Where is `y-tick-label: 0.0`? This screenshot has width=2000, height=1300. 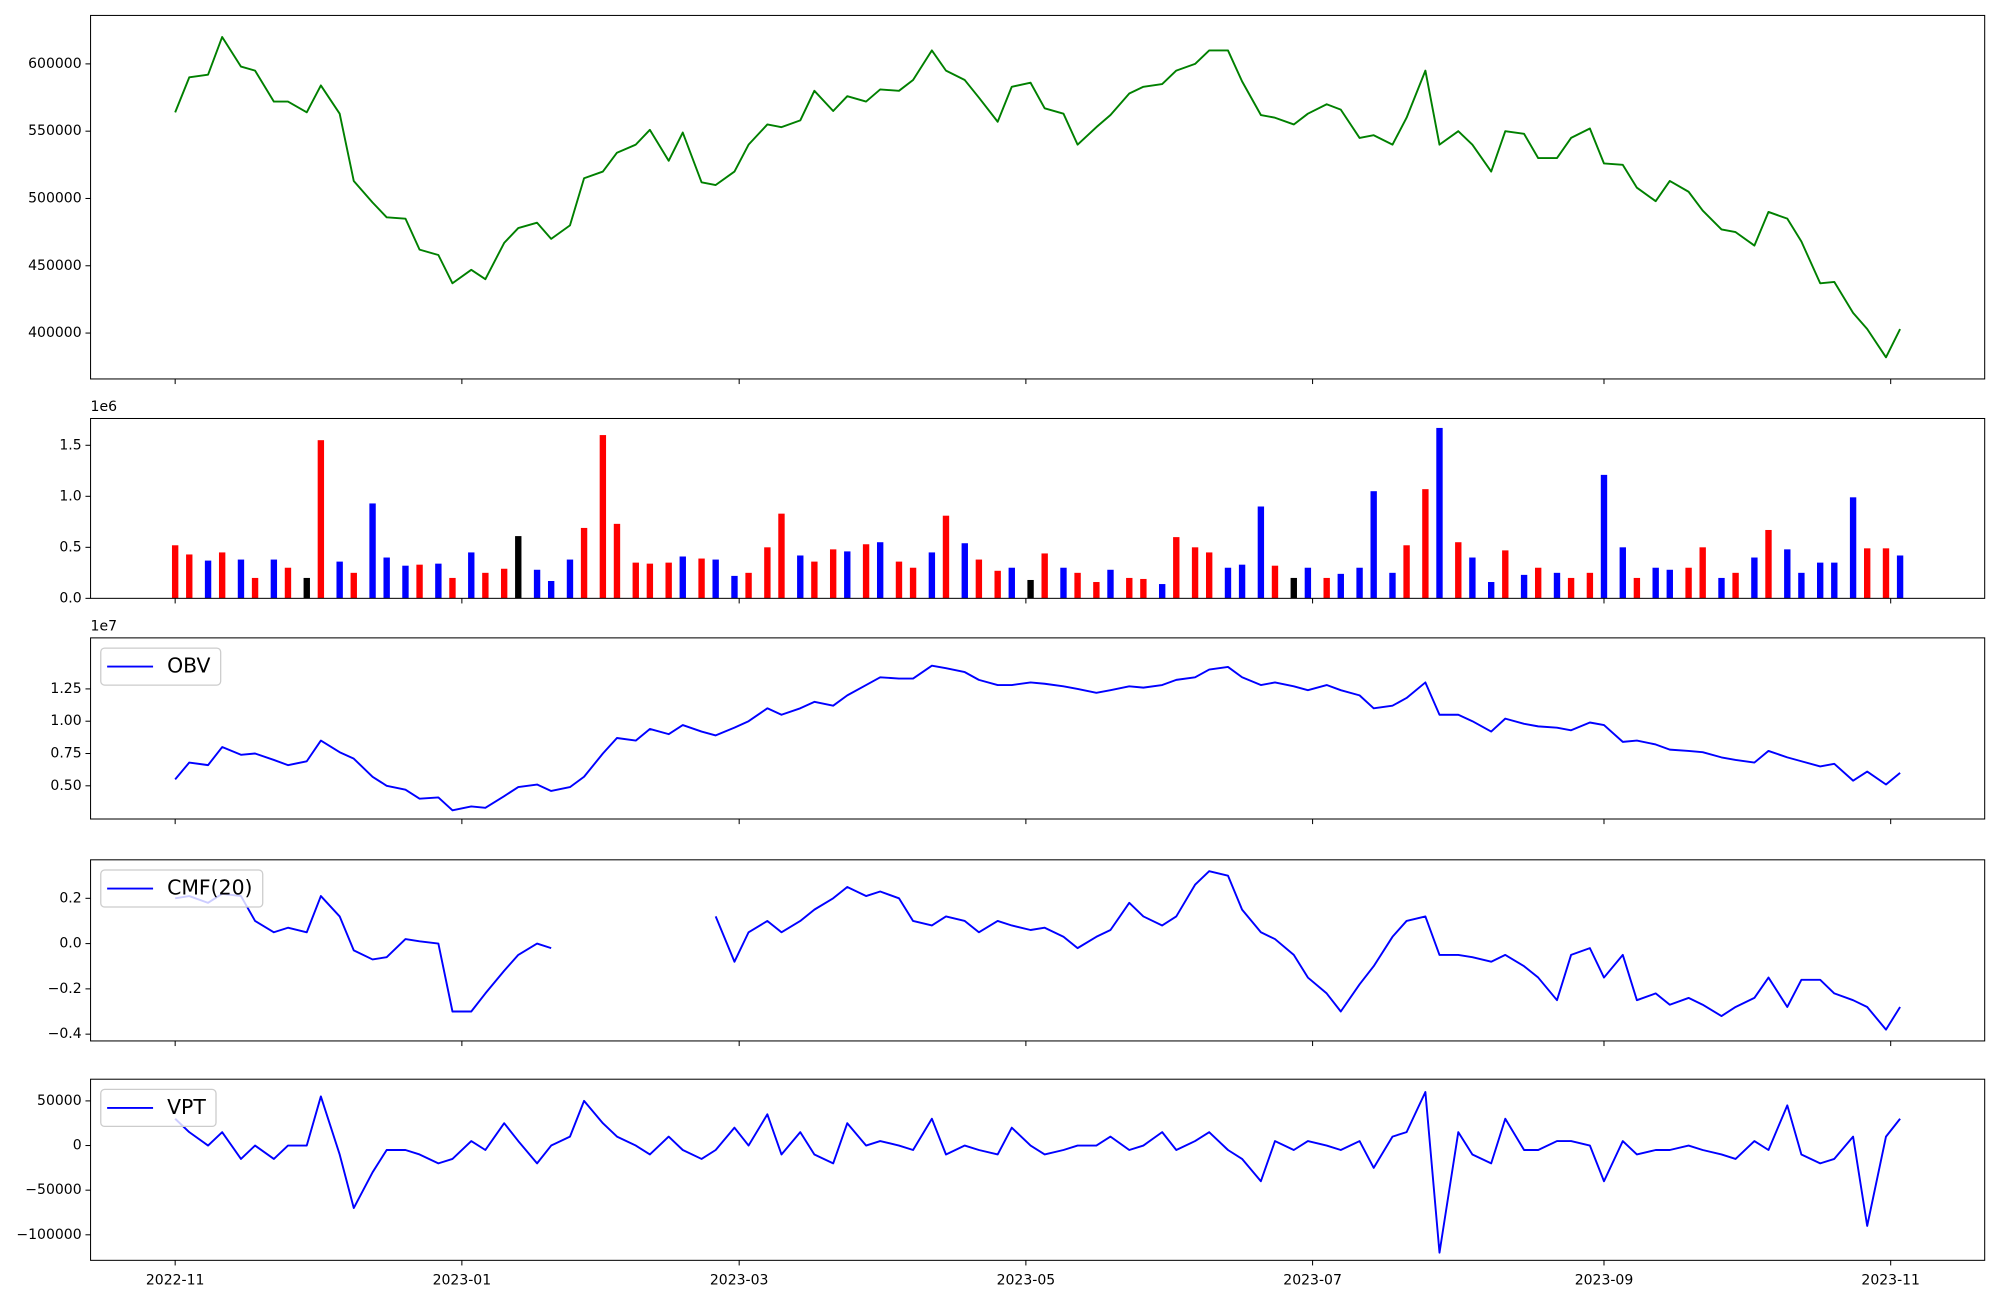 y-tick-label: 0.0 is located at coordinates (70, 944).